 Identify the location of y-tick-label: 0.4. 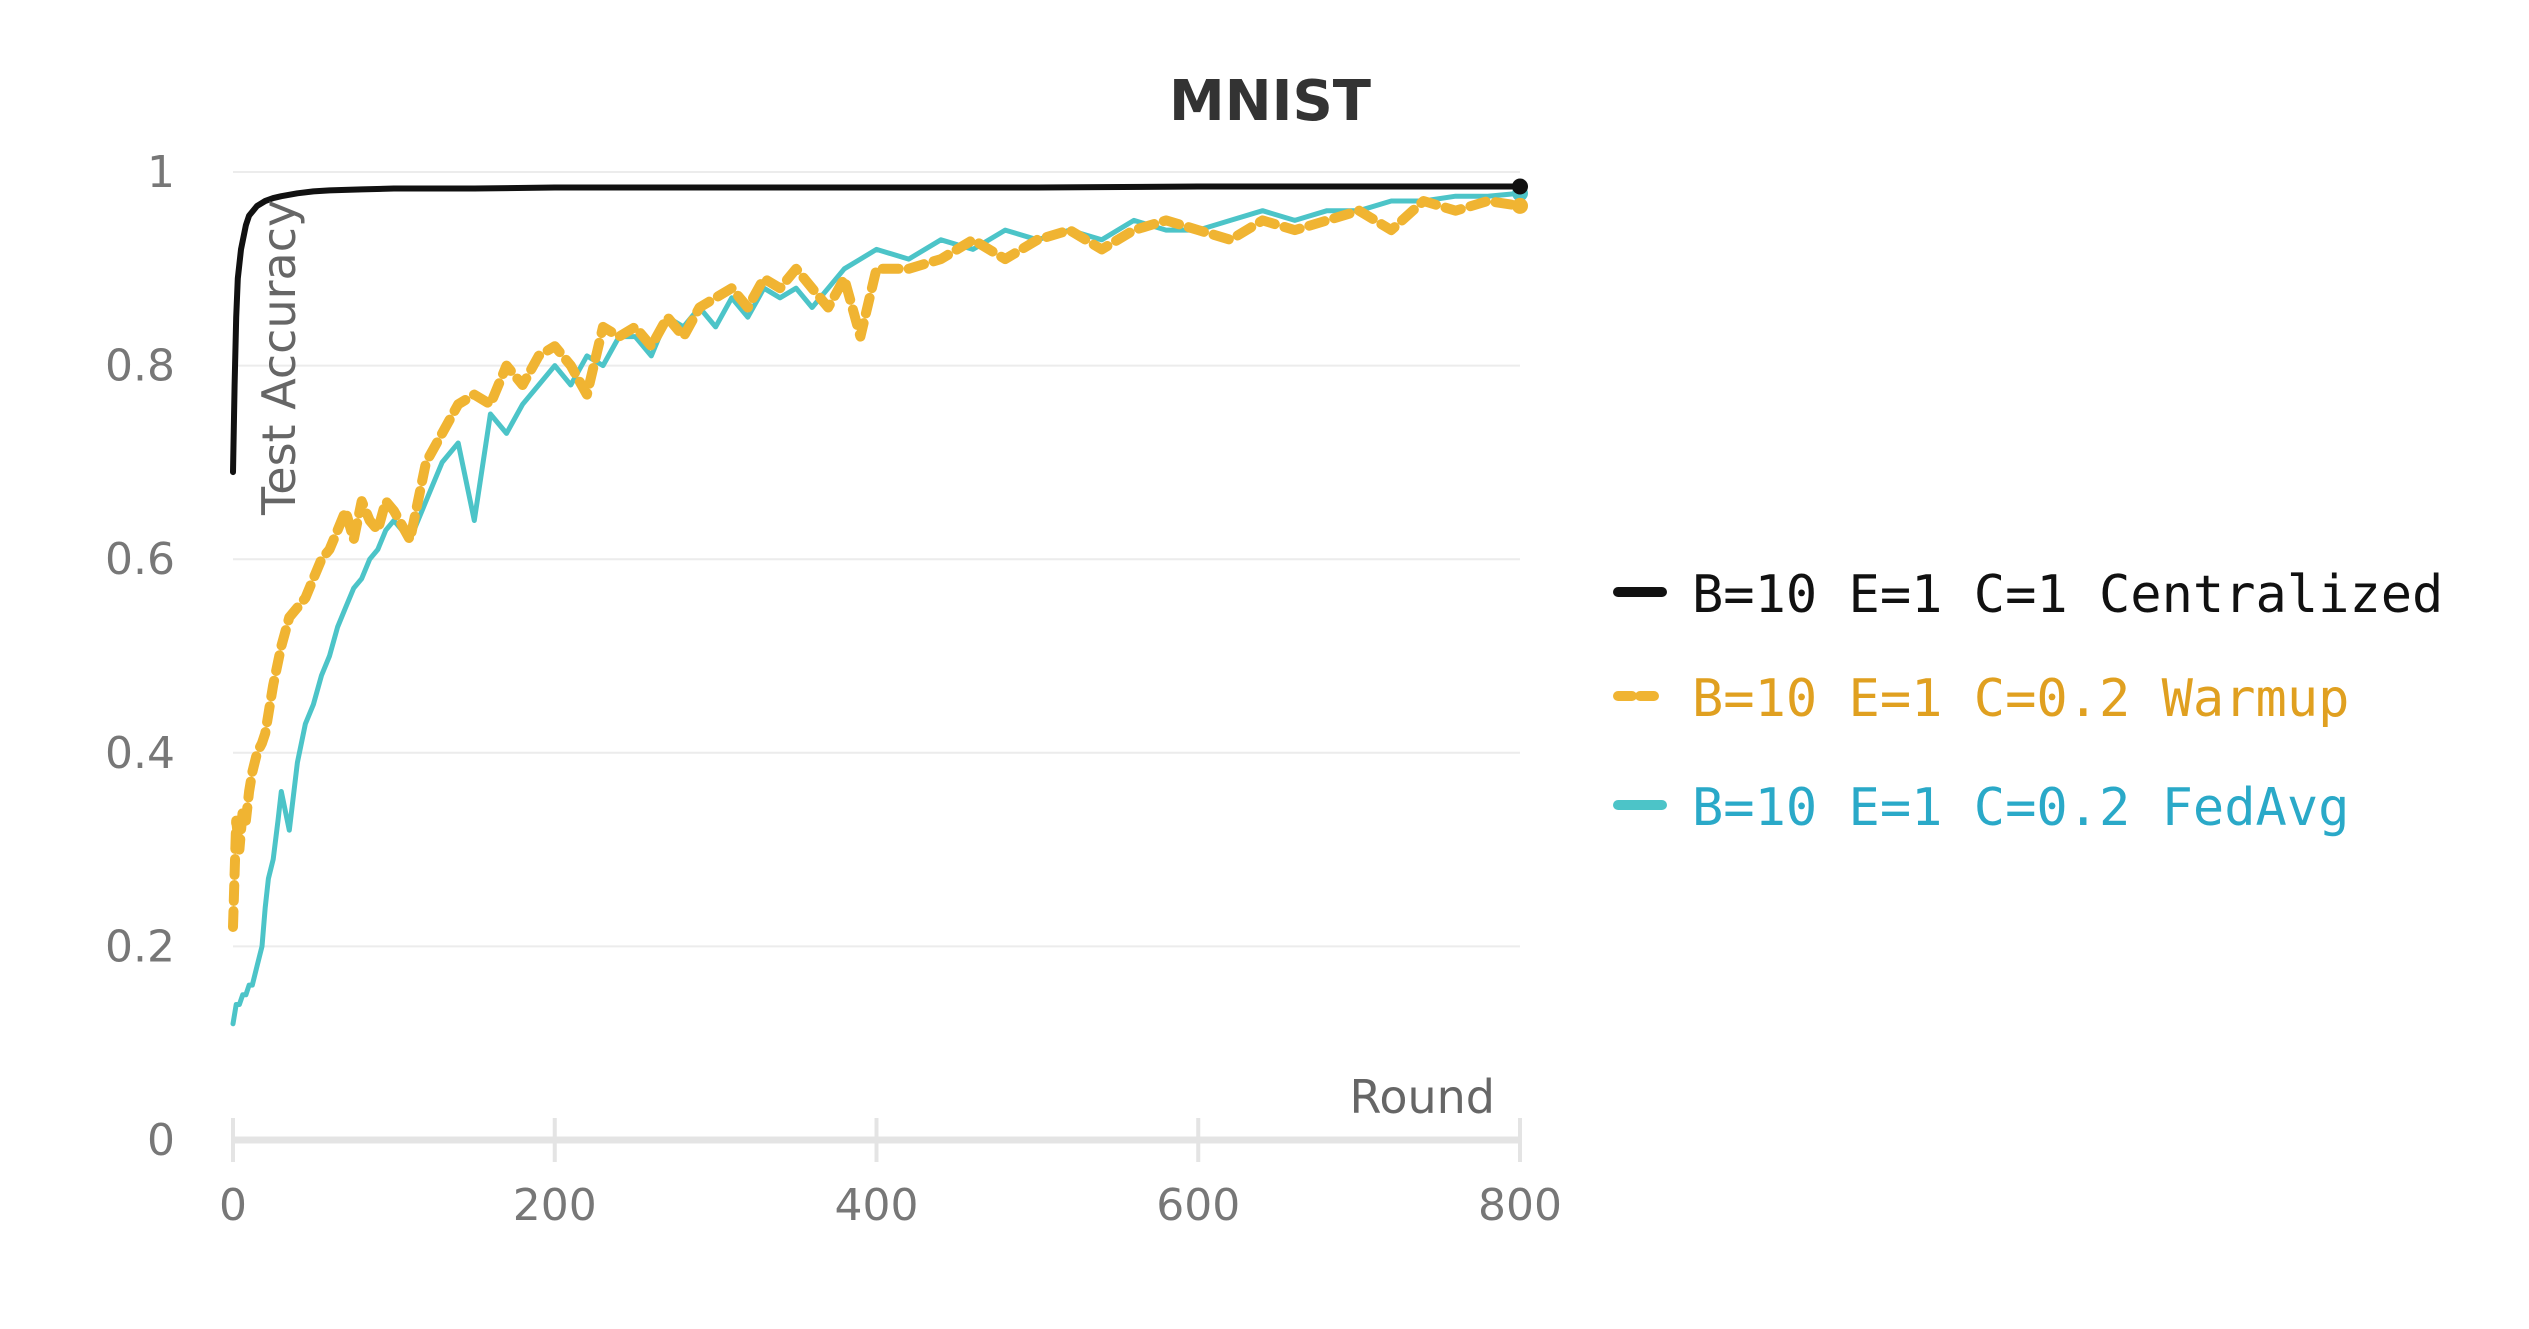
(140, 753).